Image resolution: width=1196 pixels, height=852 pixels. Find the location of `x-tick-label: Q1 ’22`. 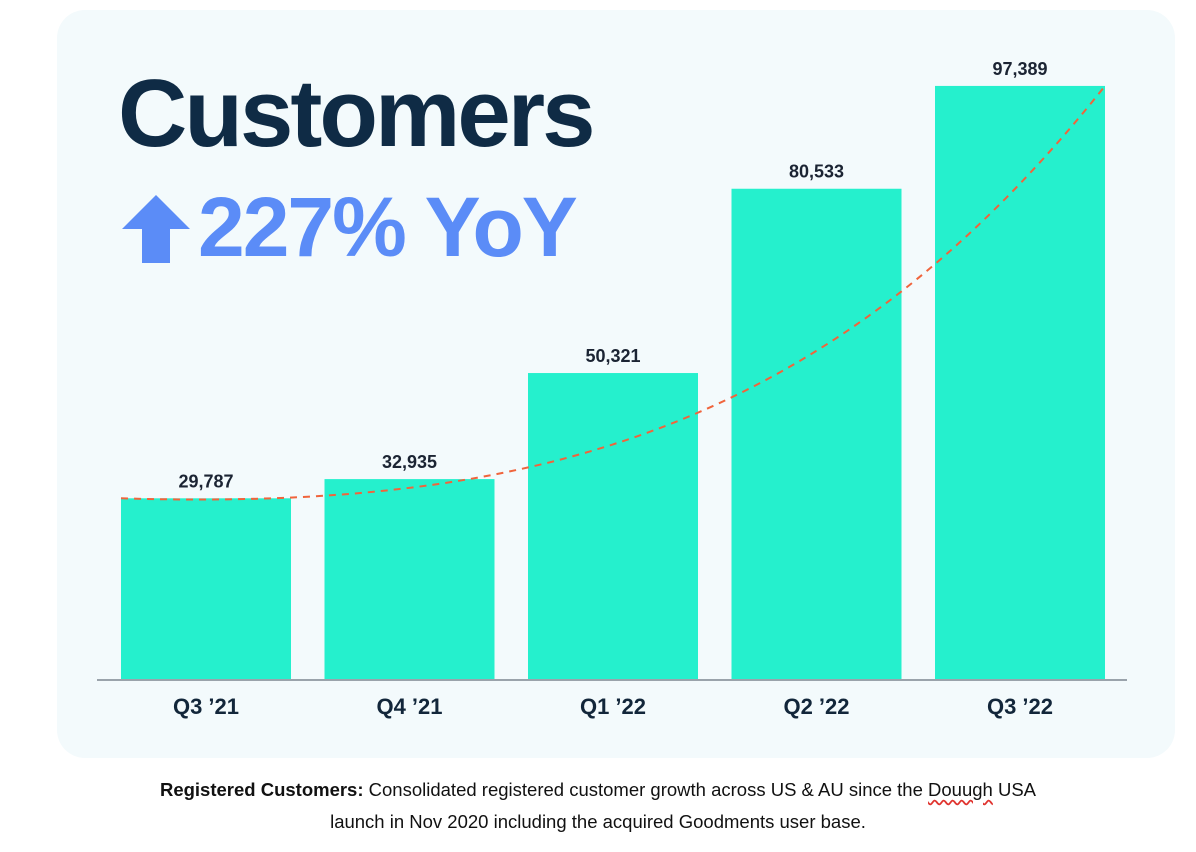

x-tick-label: Q1 ’22 is located at coordinates (613, 706).